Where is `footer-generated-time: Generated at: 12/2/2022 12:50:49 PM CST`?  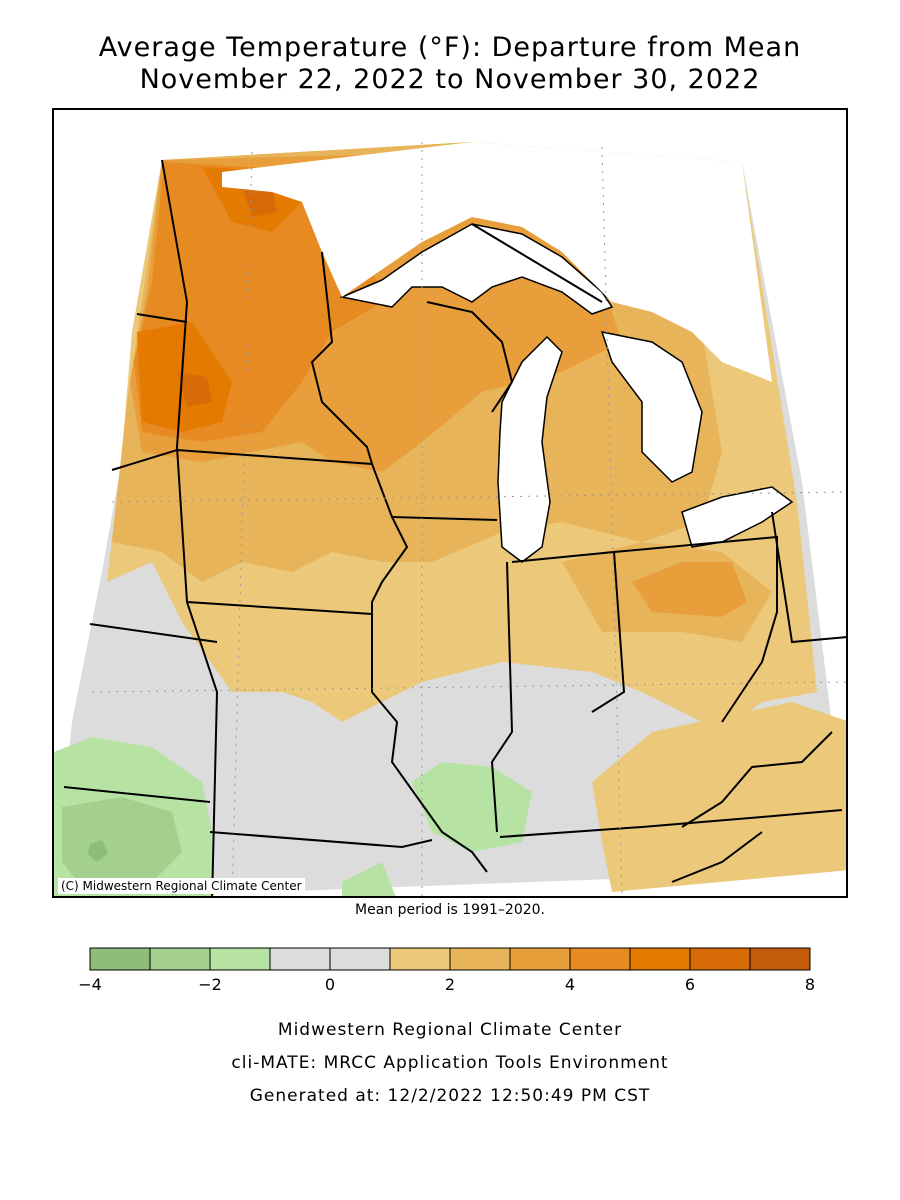 footer-generated-time: Generated at: 12/2/2022 12:50:49 PM CST is located at coordinates (450, 1096).